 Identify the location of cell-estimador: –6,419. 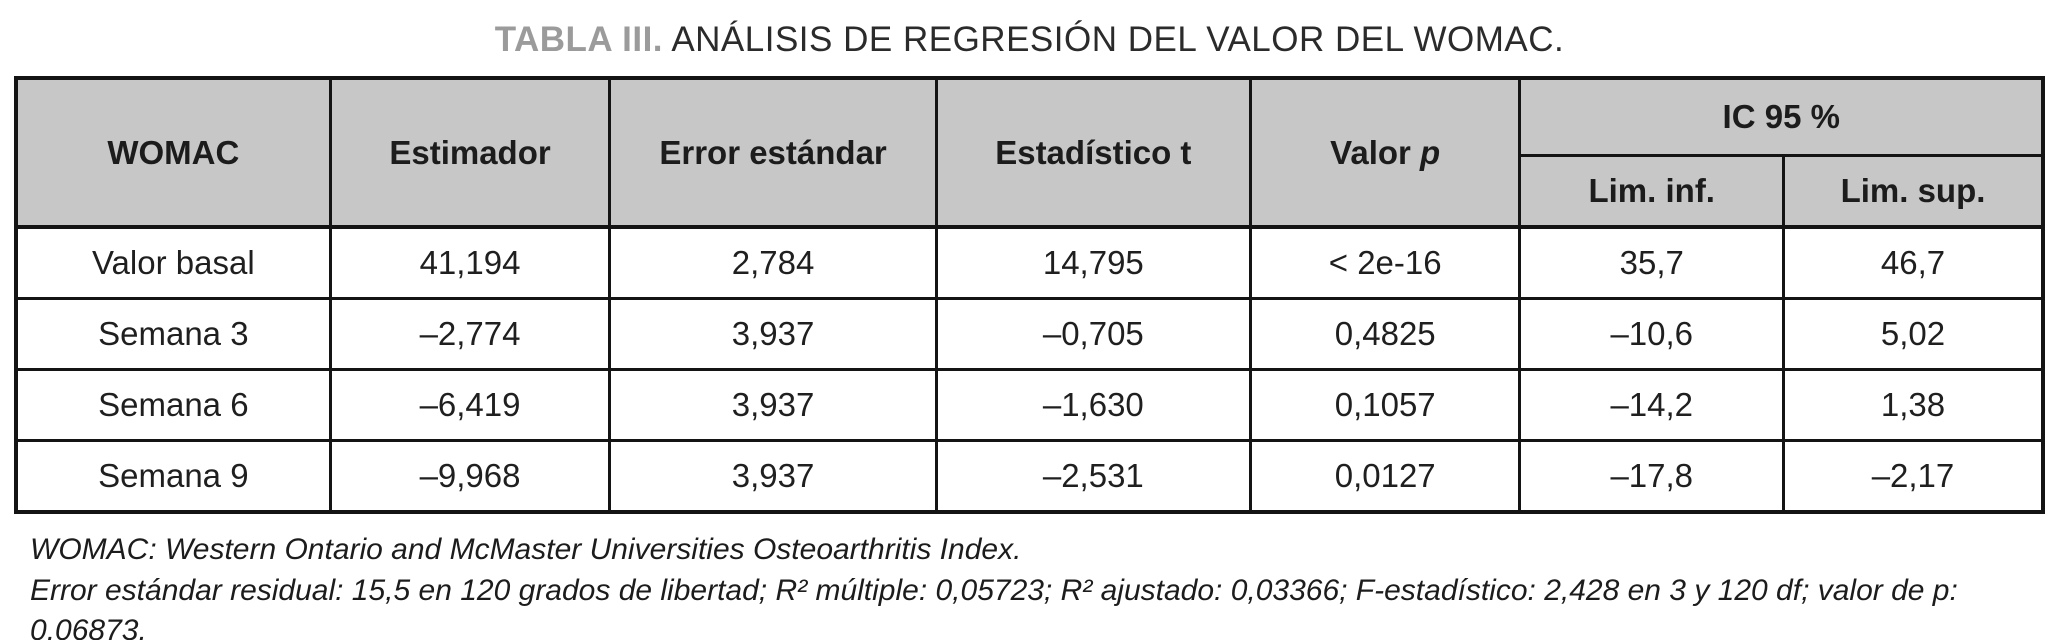
(470, 405).